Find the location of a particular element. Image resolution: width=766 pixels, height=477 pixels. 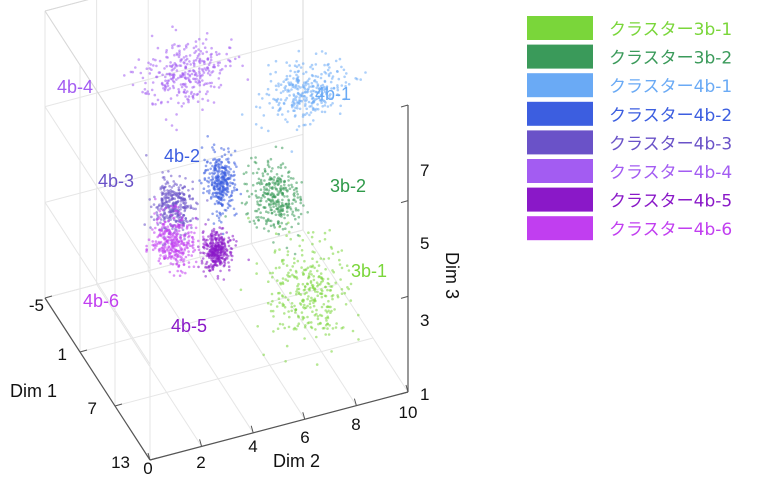

dim1-tick is located at coordinates (153, 459).